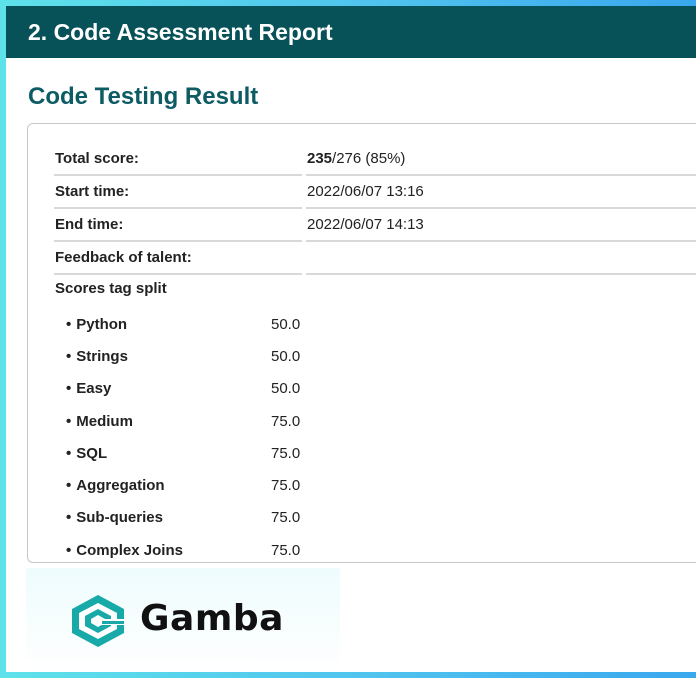  Describe the element at coordinates (198, 324) in the screenshot. I see `tag-score-row: • Python 50.0` at that location.